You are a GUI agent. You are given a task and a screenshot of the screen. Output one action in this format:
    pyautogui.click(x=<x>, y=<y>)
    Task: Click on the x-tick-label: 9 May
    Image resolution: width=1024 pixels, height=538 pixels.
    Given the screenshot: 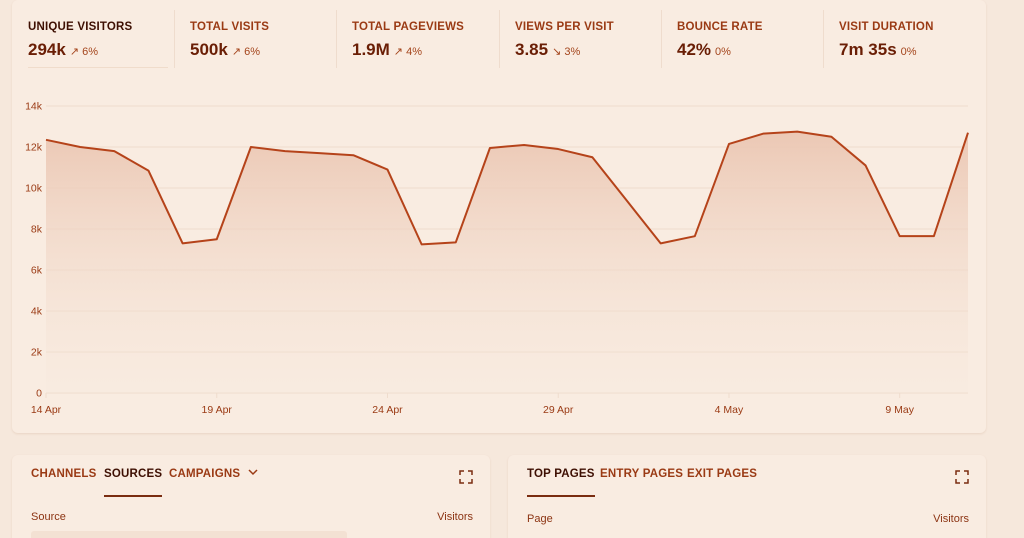 What is the action you would take?
    pyautogui.click(x=899, y=410)
    